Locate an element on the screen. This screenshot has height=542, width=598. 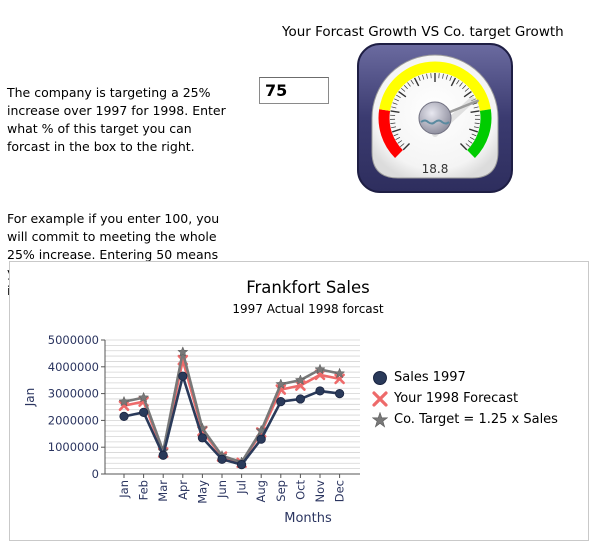
x-tick-label: Sep is located at coordinates (281, 491).